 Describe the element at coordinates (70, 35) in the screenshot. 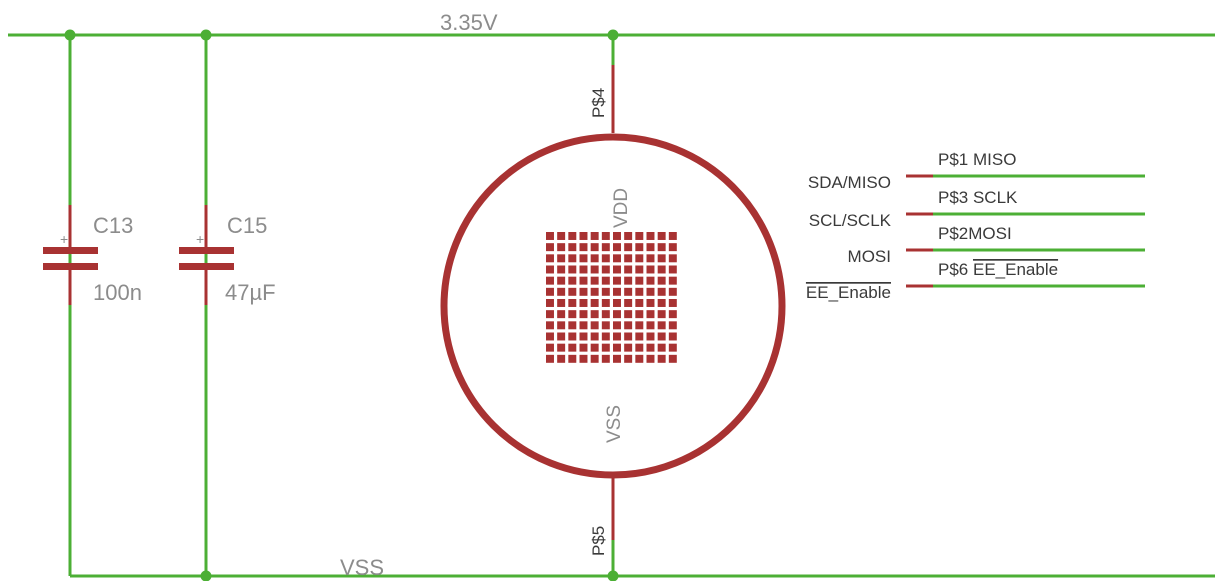

I see `junction-c13-top` at that location.